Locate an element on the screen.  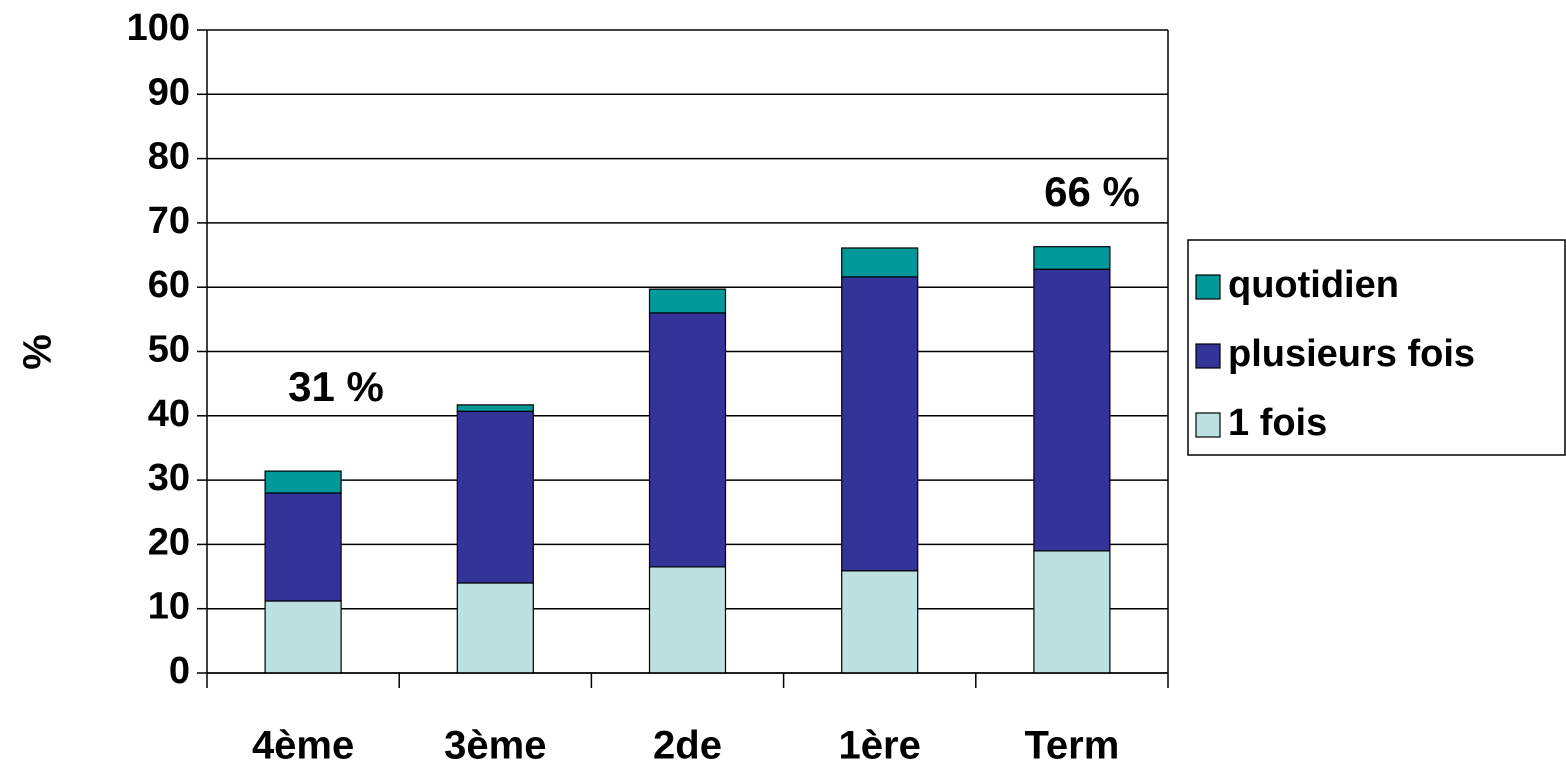
y-tick-label: 10 is located at coordinates (169, 607).